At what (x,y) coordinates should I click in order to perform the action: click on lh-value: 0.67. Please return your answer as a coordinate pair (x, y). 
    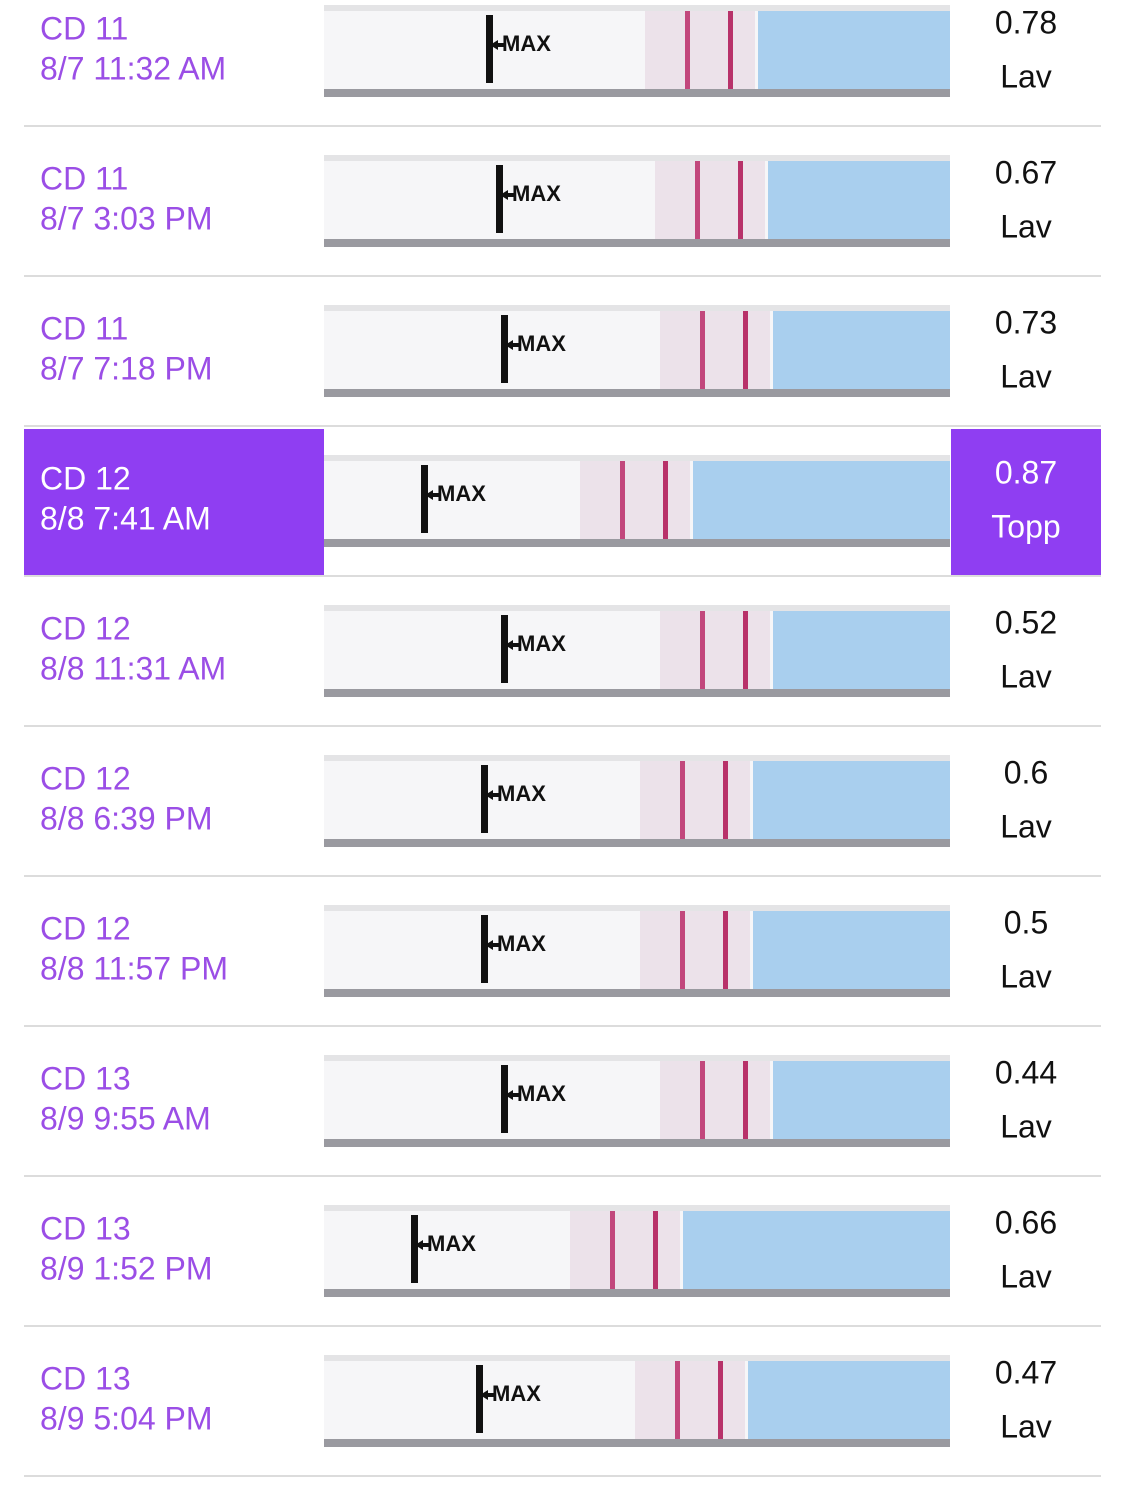
    Looking at the image, I should click on (1026, 172).